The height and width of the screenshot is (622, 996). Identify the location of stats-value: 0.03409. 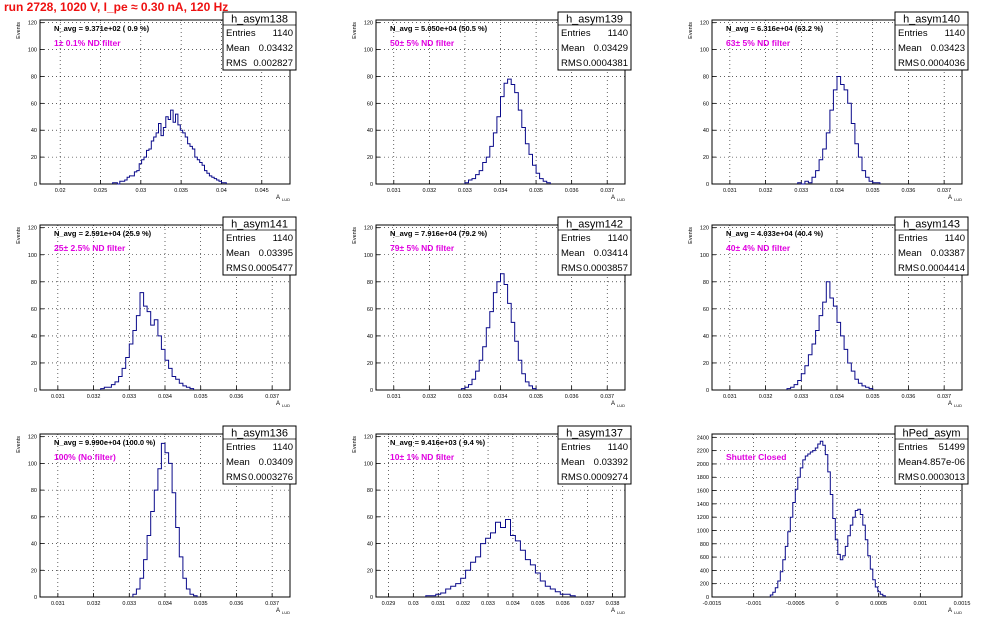
(276, 462).